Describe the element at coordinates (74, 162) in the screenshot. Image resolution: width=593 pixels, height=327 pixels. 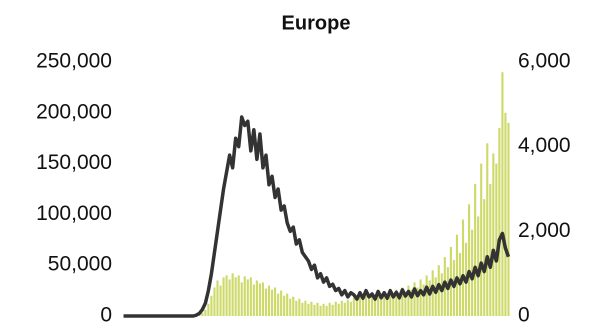
I see `y-tick-label: 150,000` at that location.